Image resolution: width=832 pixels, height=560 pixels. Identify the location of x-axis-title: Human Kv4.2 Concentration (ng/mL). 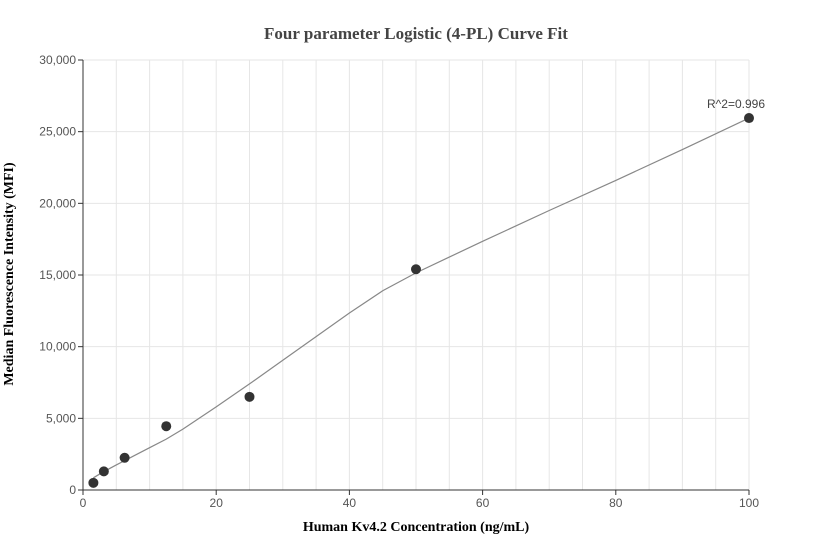
(416, 527).